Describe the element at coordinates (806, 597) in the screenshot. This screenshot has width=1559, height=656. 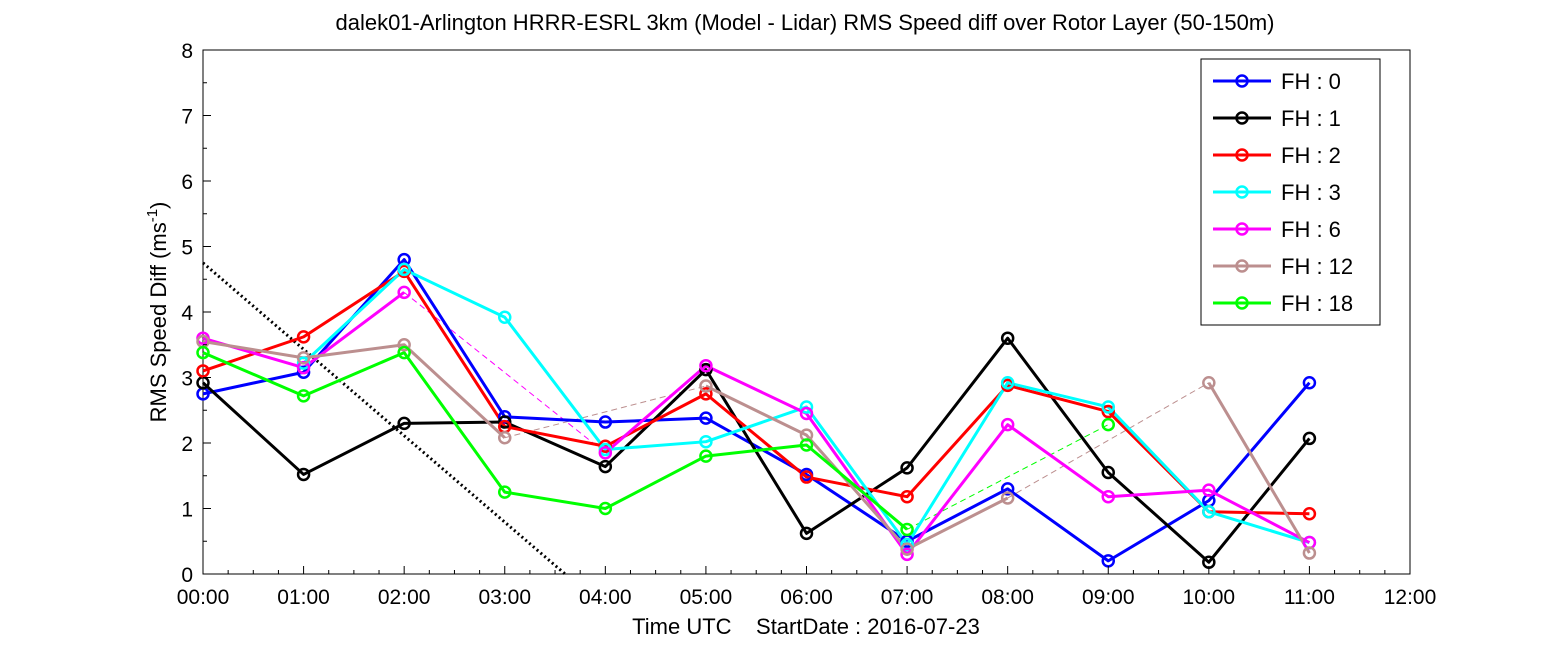
I see `x-tick-label: 06:00` at that location.